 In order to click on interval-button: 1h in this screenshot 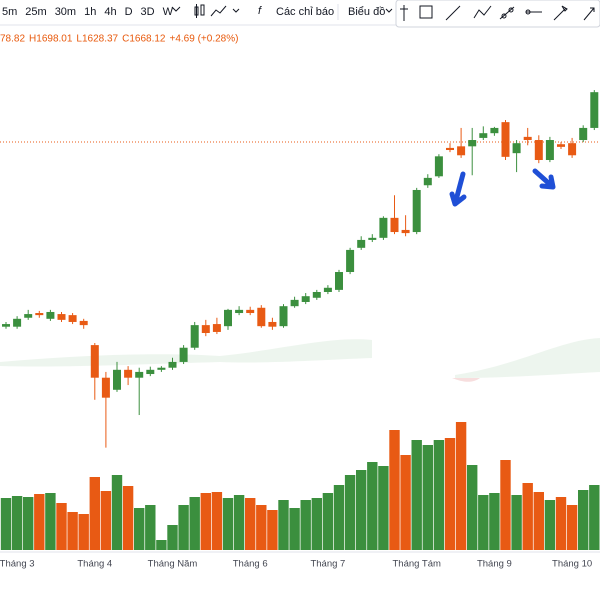, I will do `click(90, 12)`.